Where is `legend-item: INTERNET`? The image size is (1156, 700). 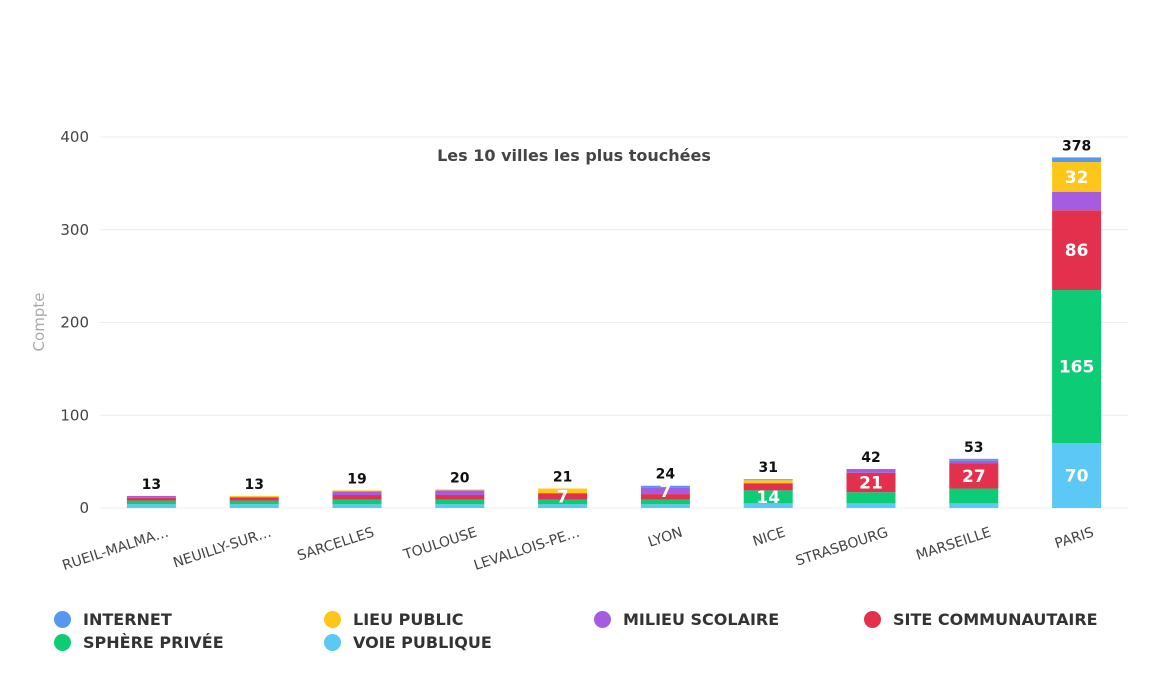
legend-item: INTERNET is located at coordinates (113, 619).